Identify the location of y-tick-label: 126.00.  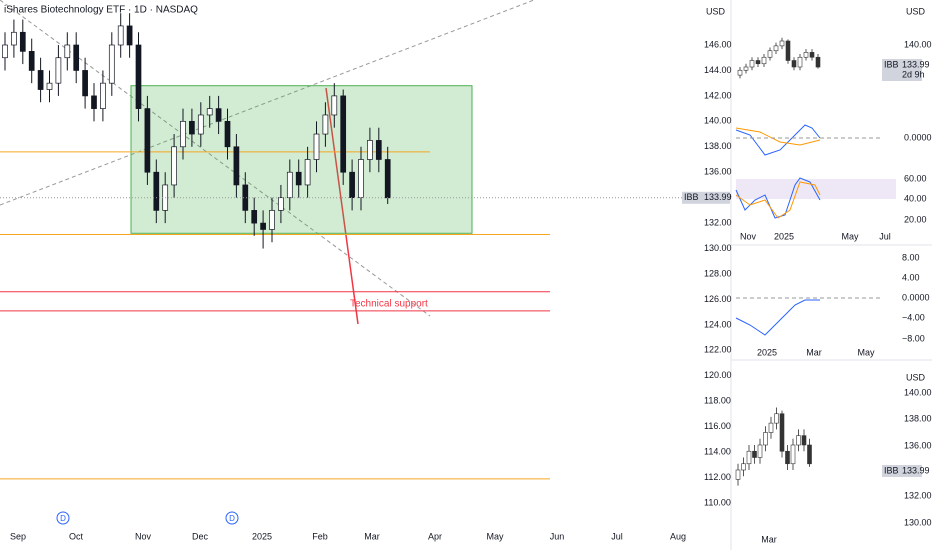
(718, 299).